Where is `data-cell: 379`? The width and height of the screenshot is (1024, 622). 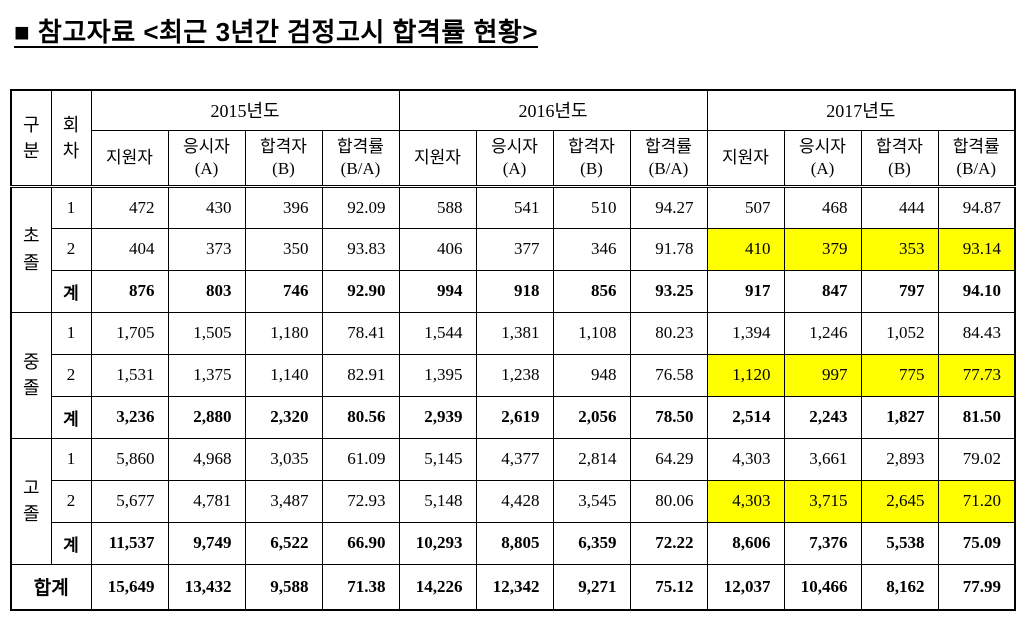 data-cell: 379 is located at coordinates (822, 249).